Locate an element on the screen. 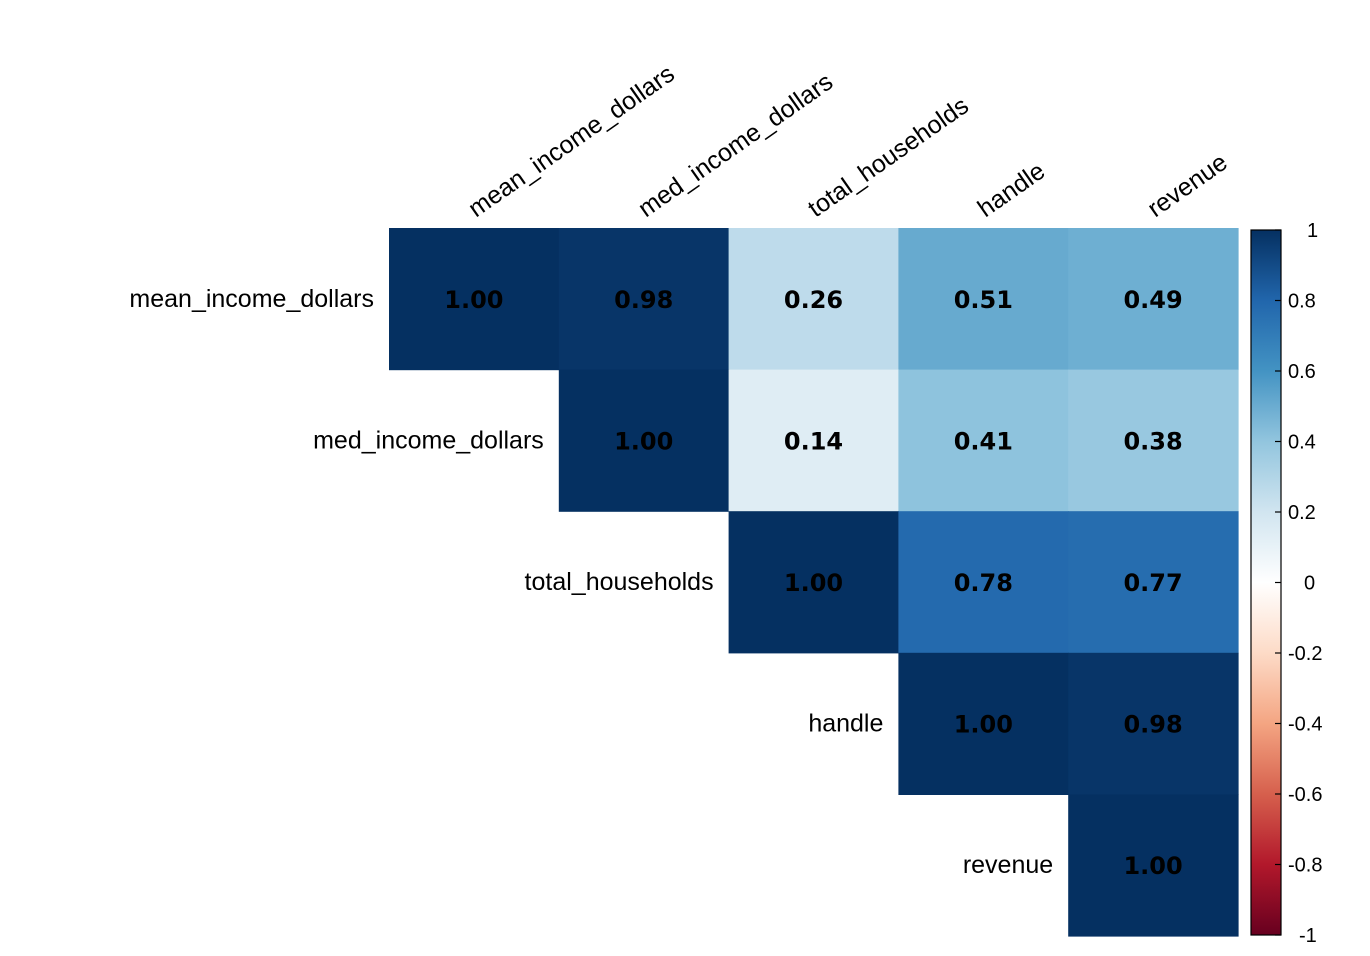 This screenshot has height=956, width=1370. colorbar-tick-label: -0.4 is located at coordinates (1305, 725).